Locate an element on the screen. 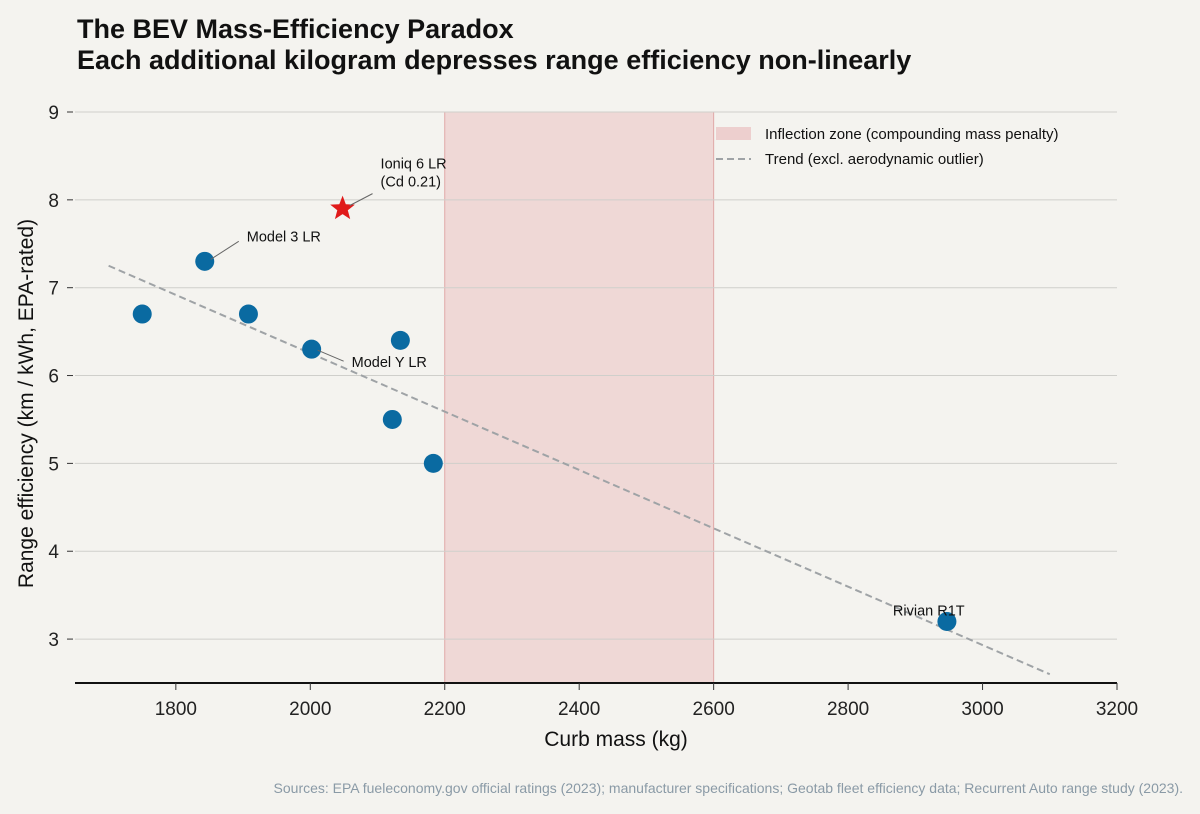 This screenshot has width=1200, height=814. y-tick-label: 8 is located at coordinates (53, 201).